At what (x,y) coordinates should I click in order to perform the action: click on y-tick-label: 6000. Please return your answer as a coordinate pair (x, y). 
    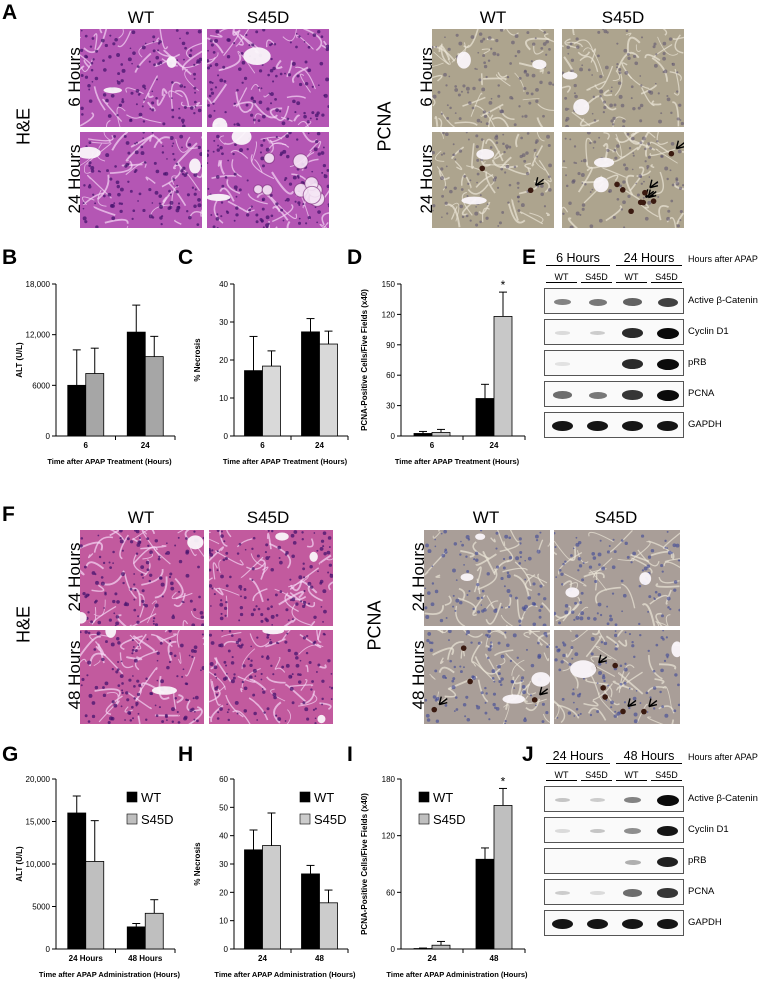
    Looking at the image, I should click on (41, 385).